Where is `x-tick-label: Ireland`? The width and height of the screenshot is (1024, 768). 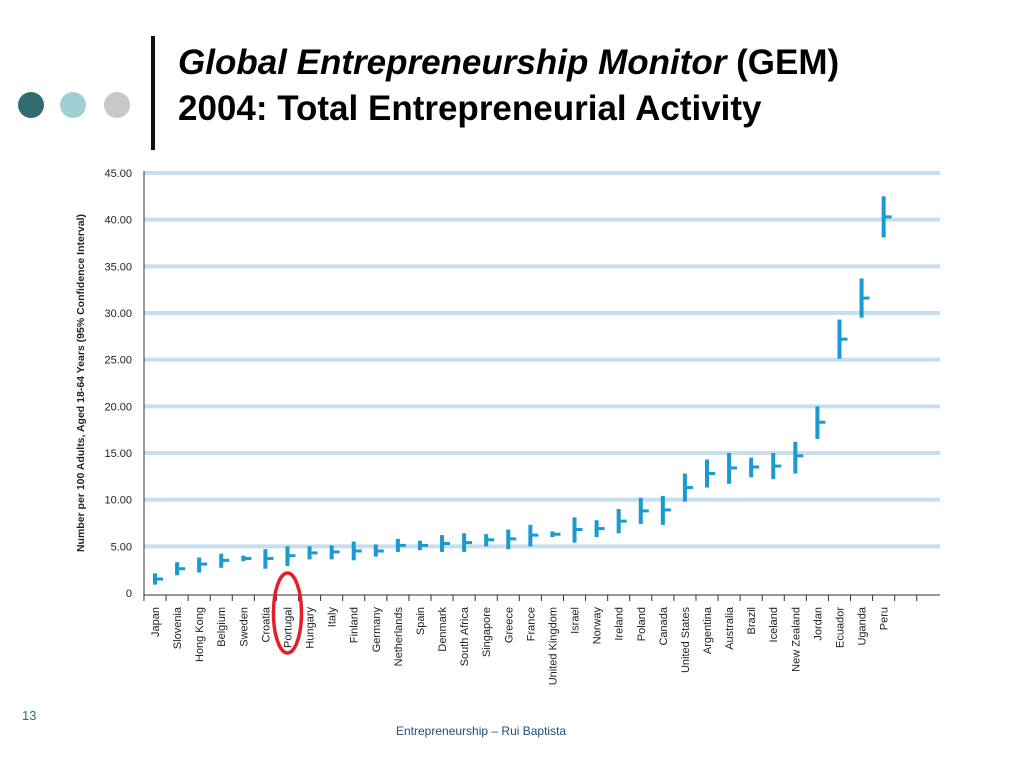 x-tick-label: Ireland is located at coordinates (620, 624).